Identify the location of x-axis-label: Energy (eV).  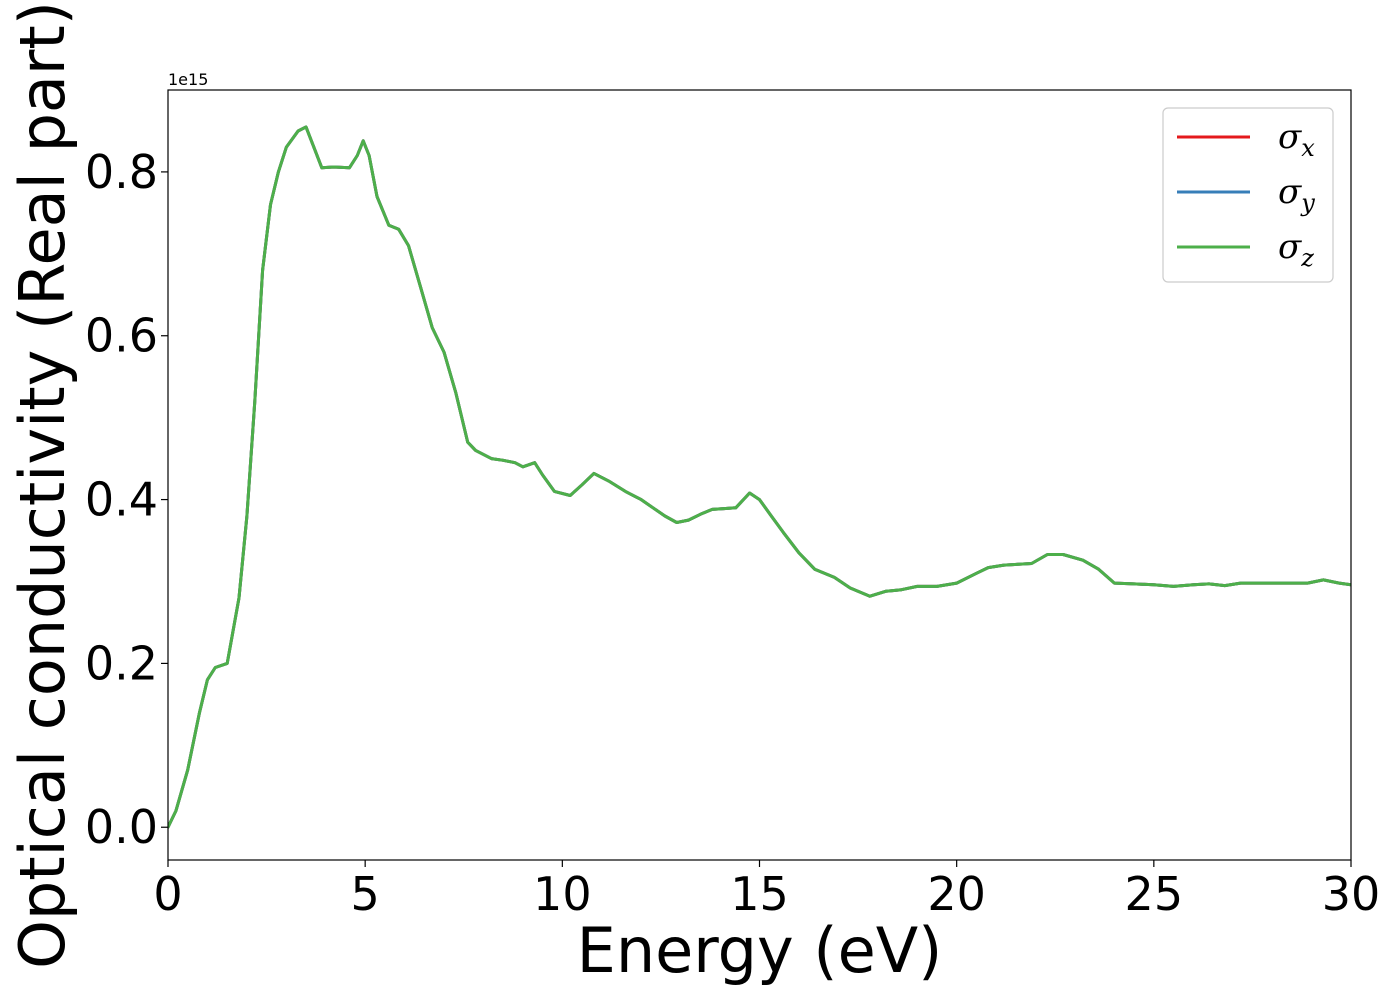
(760, 950).